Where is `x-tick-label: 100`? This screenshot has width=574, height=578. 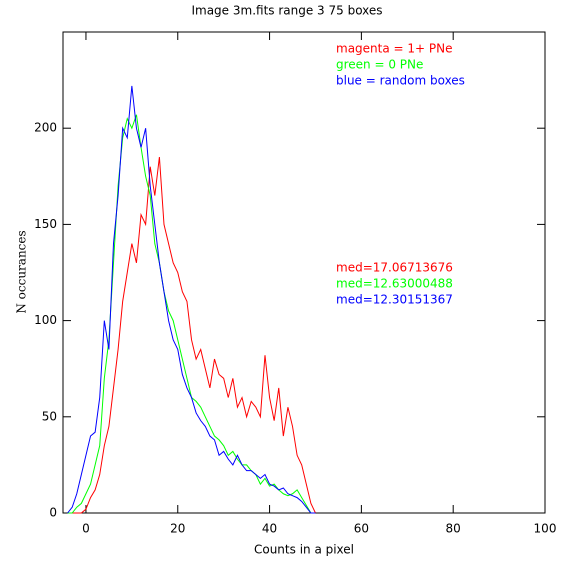
x-tick-label: 100 is located at coordinates (545, 529).